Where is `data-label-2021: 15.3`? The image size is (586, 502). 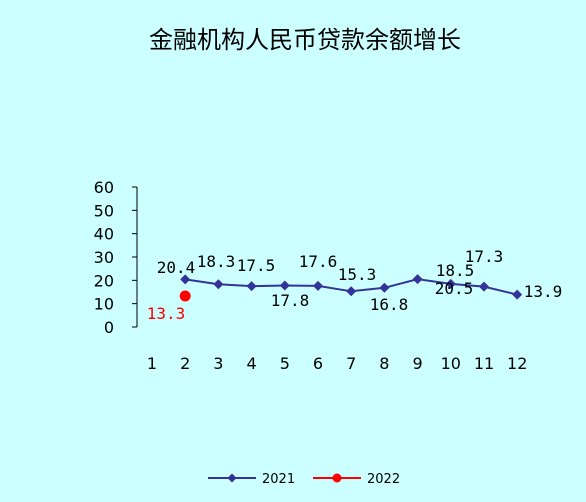 data-label-2021: 15.3 is located at coordinates (357, 274).